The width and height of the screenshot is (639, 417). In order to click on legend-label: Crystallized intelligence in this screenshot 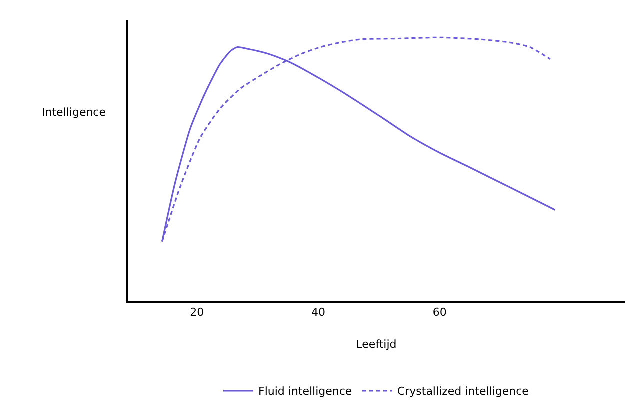, I will do `click(463, 391)`.